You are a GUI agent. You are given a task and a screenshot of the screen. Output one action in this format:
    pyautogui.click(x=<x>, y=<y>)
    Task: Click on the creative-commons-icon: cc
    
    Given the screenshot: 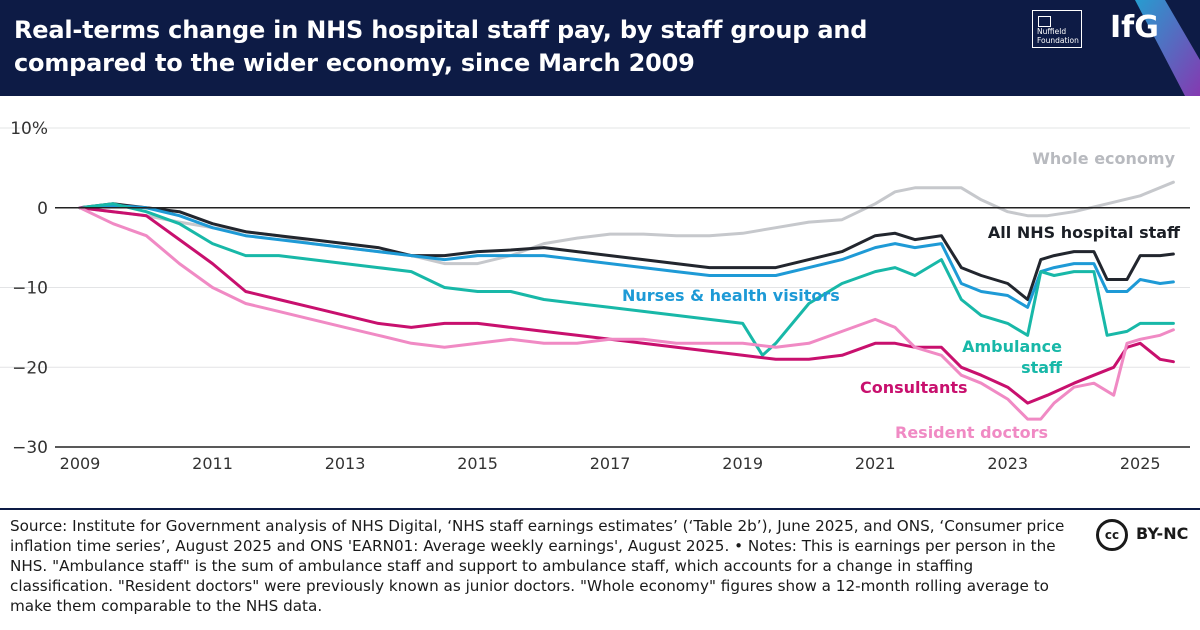 What is the action you would take?
    pyautogui.click(x=1112, y=535)
    